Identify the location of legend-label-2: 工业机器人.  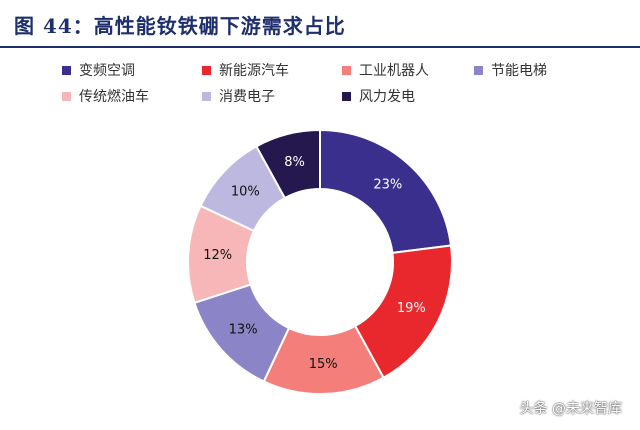
(394, 71).